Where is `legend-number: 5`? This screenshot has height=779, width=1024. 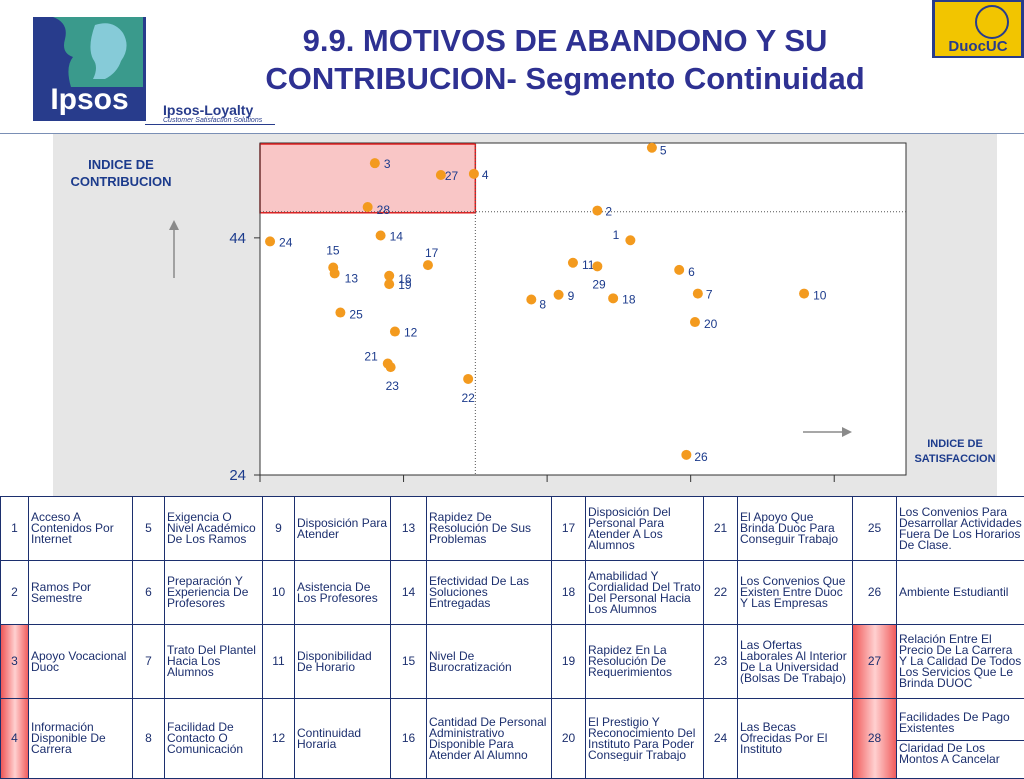
legend-number: 5 is located at coordinates (149, 529).